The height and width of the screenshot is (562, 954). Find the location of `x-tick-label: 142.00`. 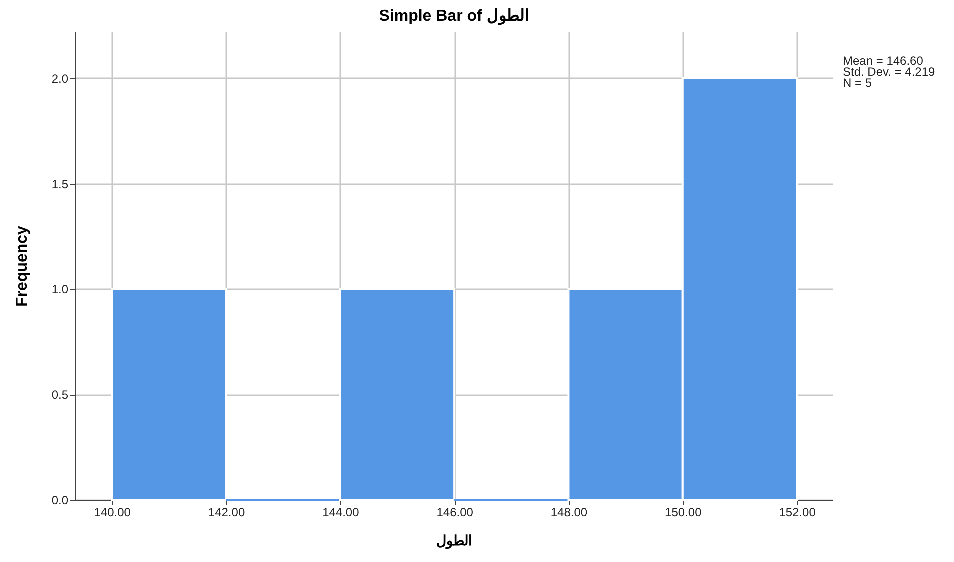

x-tick-label: 142.00 is located at coordinates (227, 513).